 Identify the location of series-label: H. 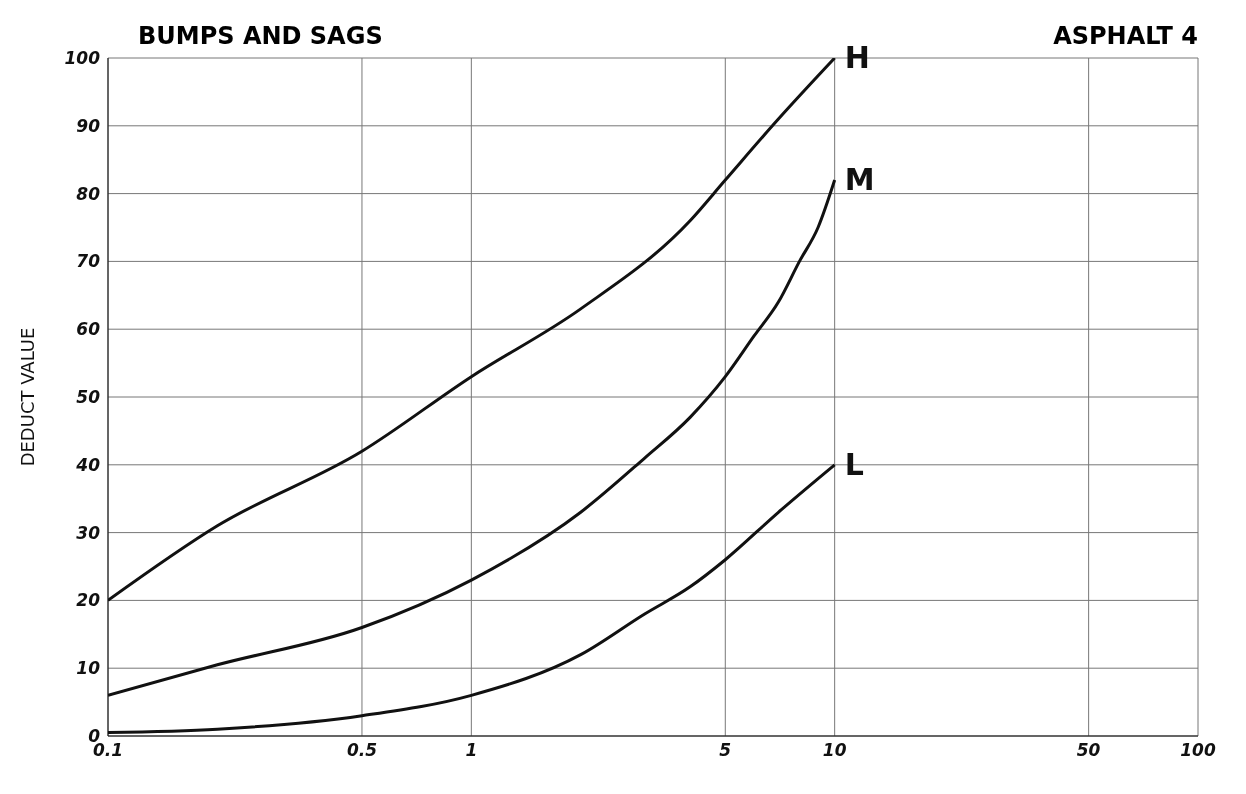
(857, 57).